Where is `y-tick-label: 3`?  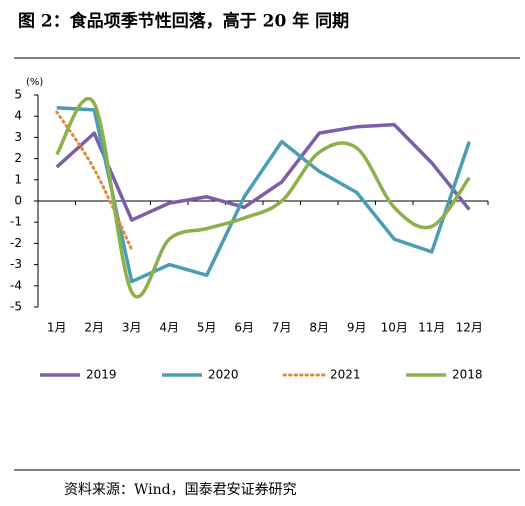 y-tick-label: 3 is located at coordinates (18, 137).